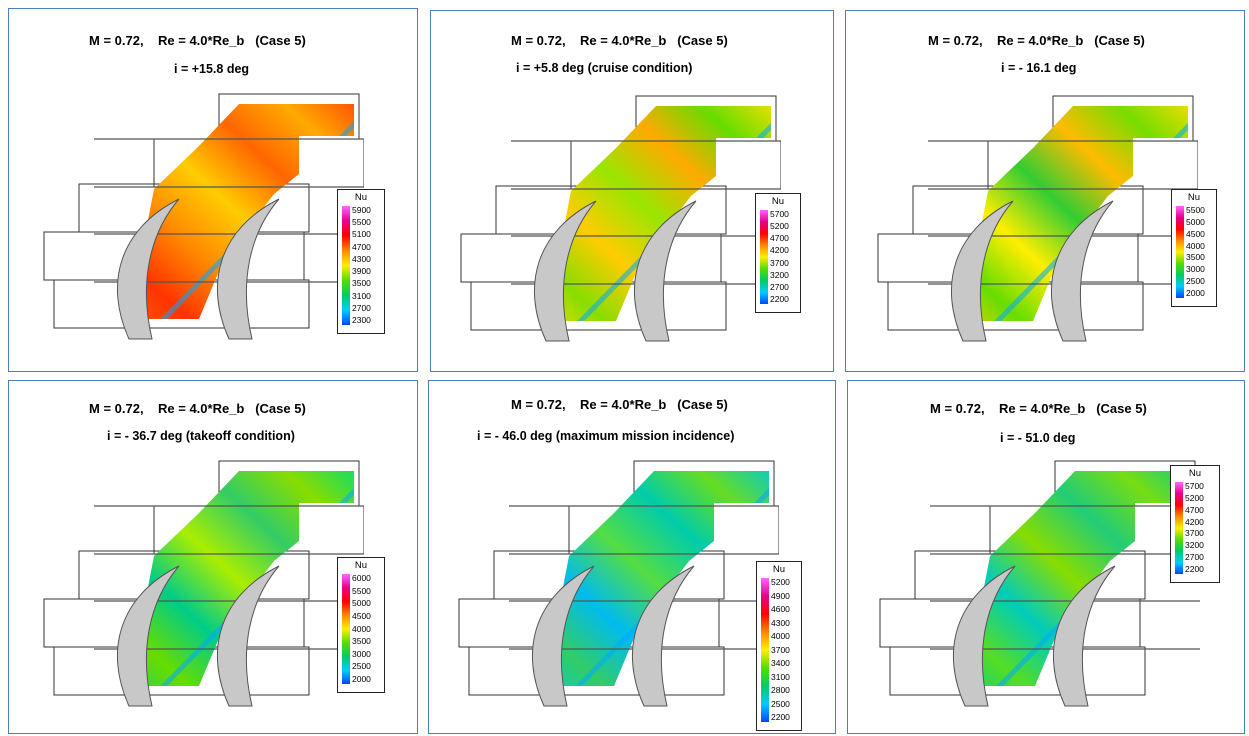  What do you see at coordinates (361, 271) in the screenshot?
I see `legend-tick-label: 3900` at bounding box center [361, 271].